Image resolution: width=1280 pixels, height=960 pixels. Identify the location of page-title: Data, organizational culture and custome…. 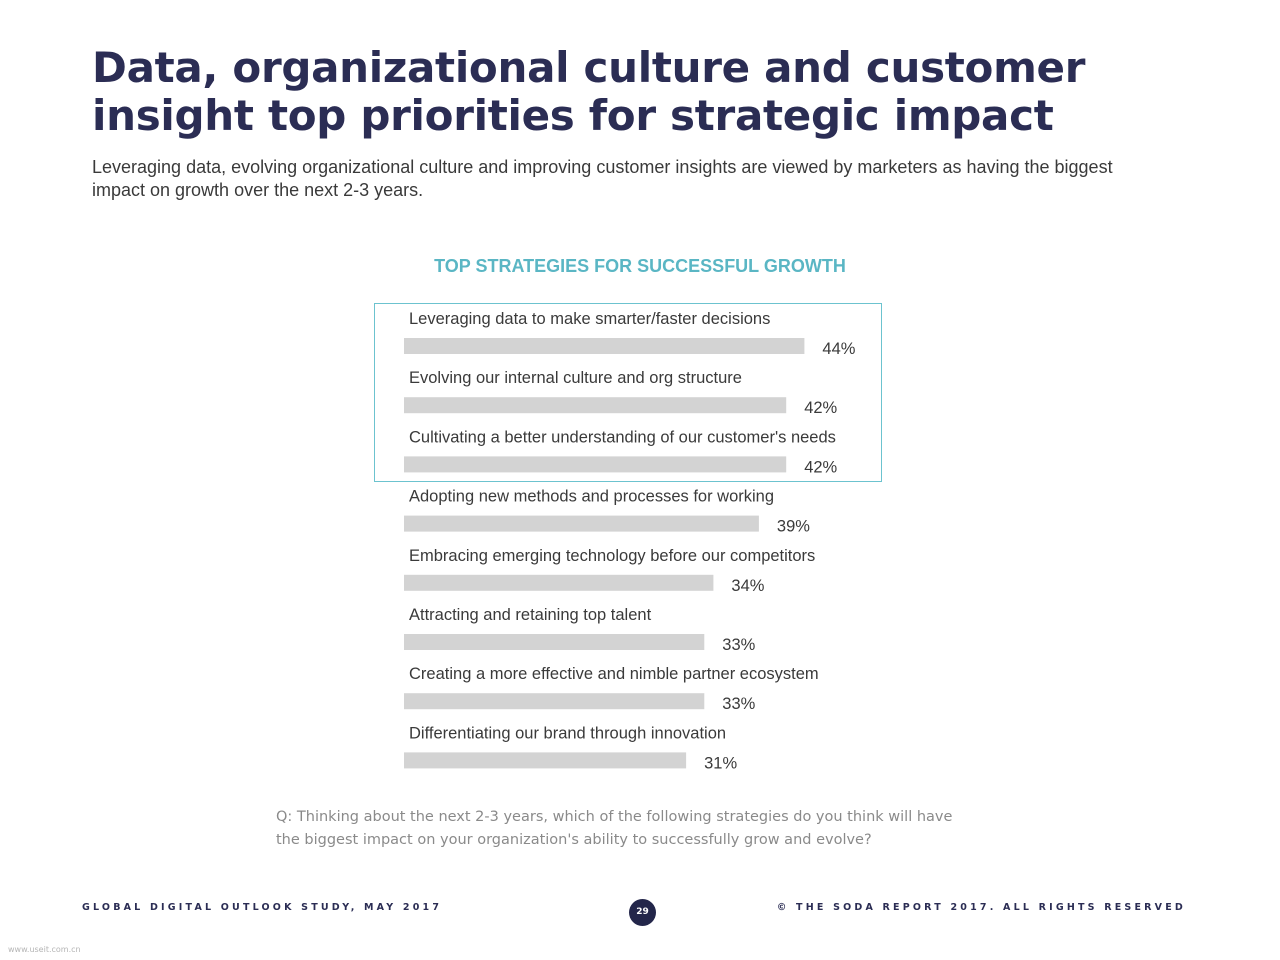
(589, 91).